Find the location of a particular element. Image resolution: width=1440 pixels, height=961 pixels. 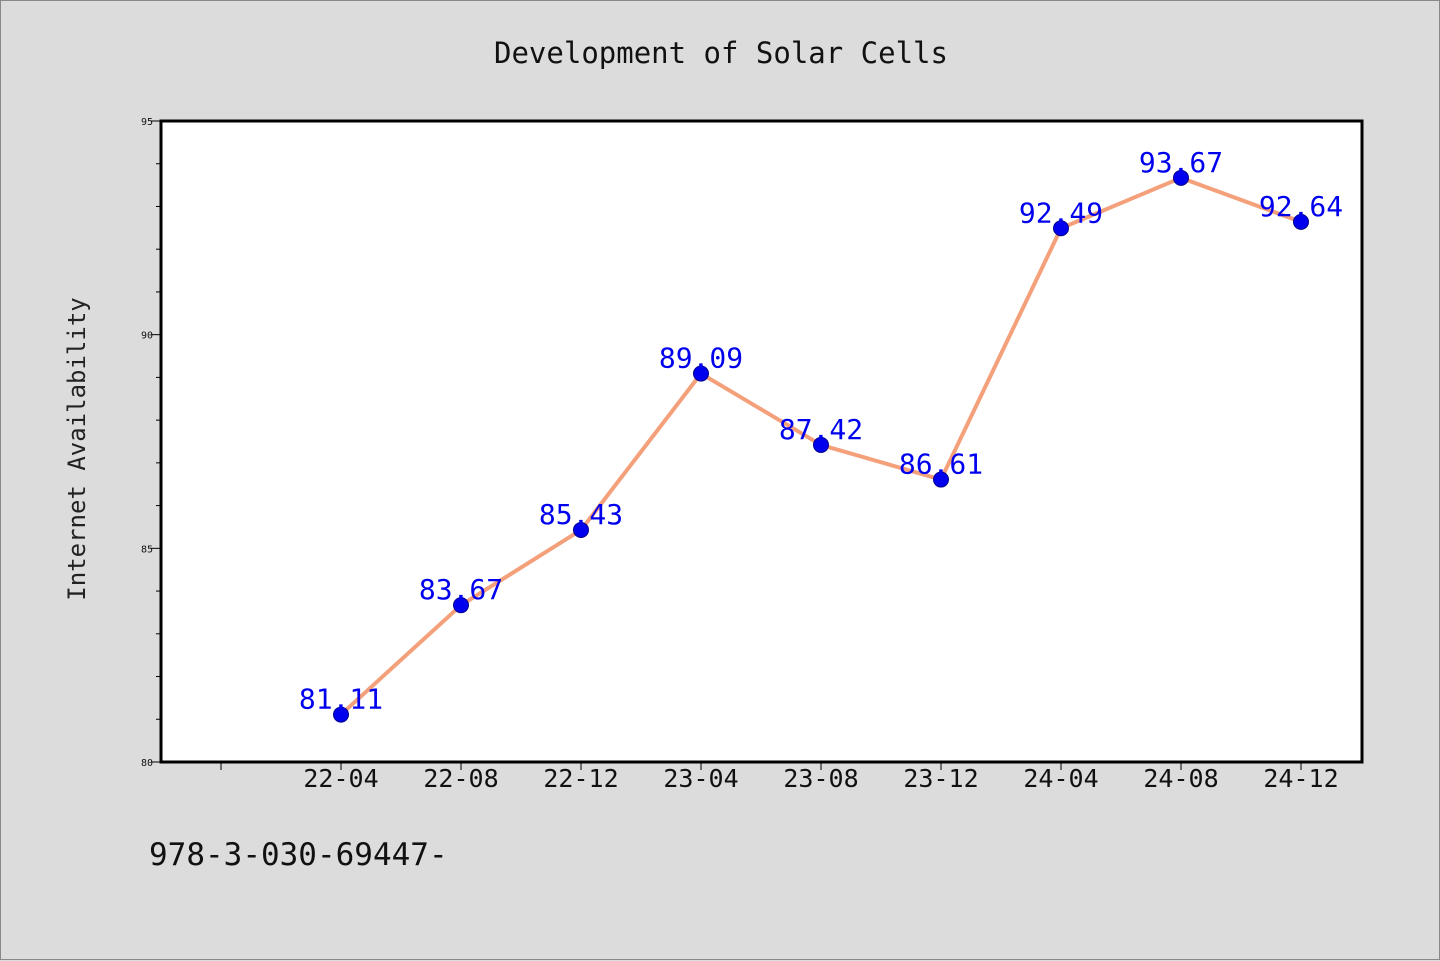

data-value-label: 92.64 is located at coordinates (1301, 206).